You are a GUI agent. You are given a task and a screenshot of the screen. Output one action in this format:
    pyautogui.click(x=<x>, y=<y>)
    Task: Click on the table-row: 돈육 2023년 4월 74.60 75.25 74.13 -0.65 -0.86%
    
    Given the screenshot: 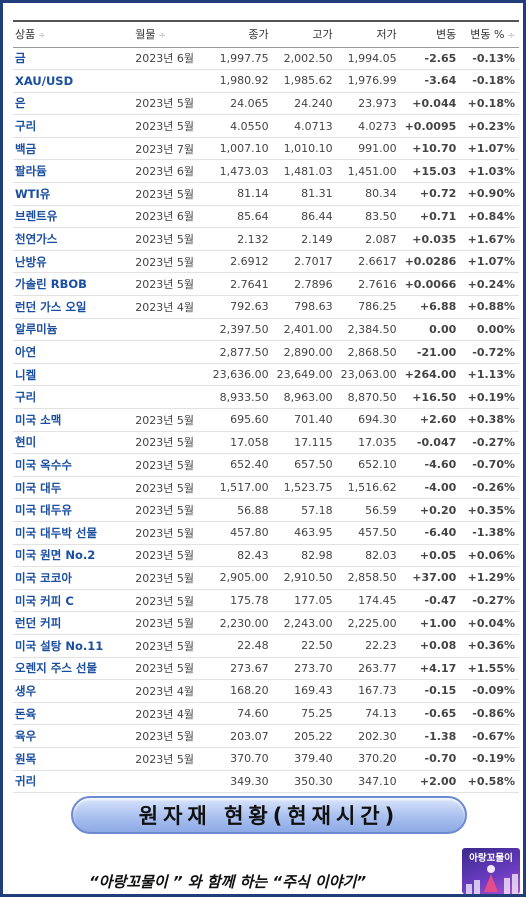 What is the action you would take?
    pyautogui.click(x=266, y=714)
    